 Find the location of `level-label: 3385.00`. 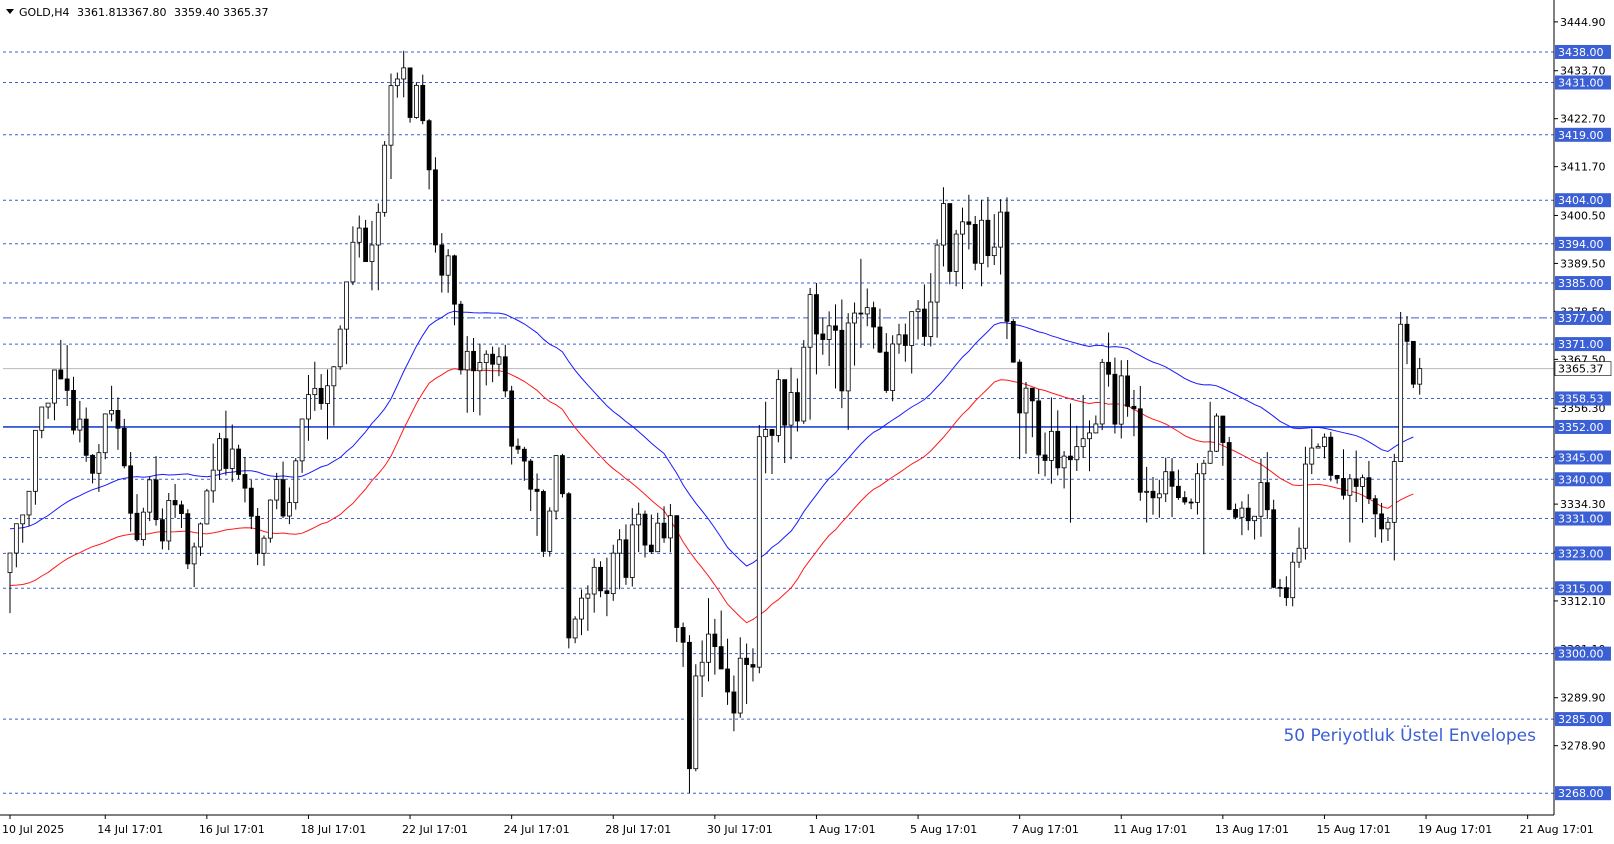

level-label: 3385.00 is located at coordinates (1581, 283).